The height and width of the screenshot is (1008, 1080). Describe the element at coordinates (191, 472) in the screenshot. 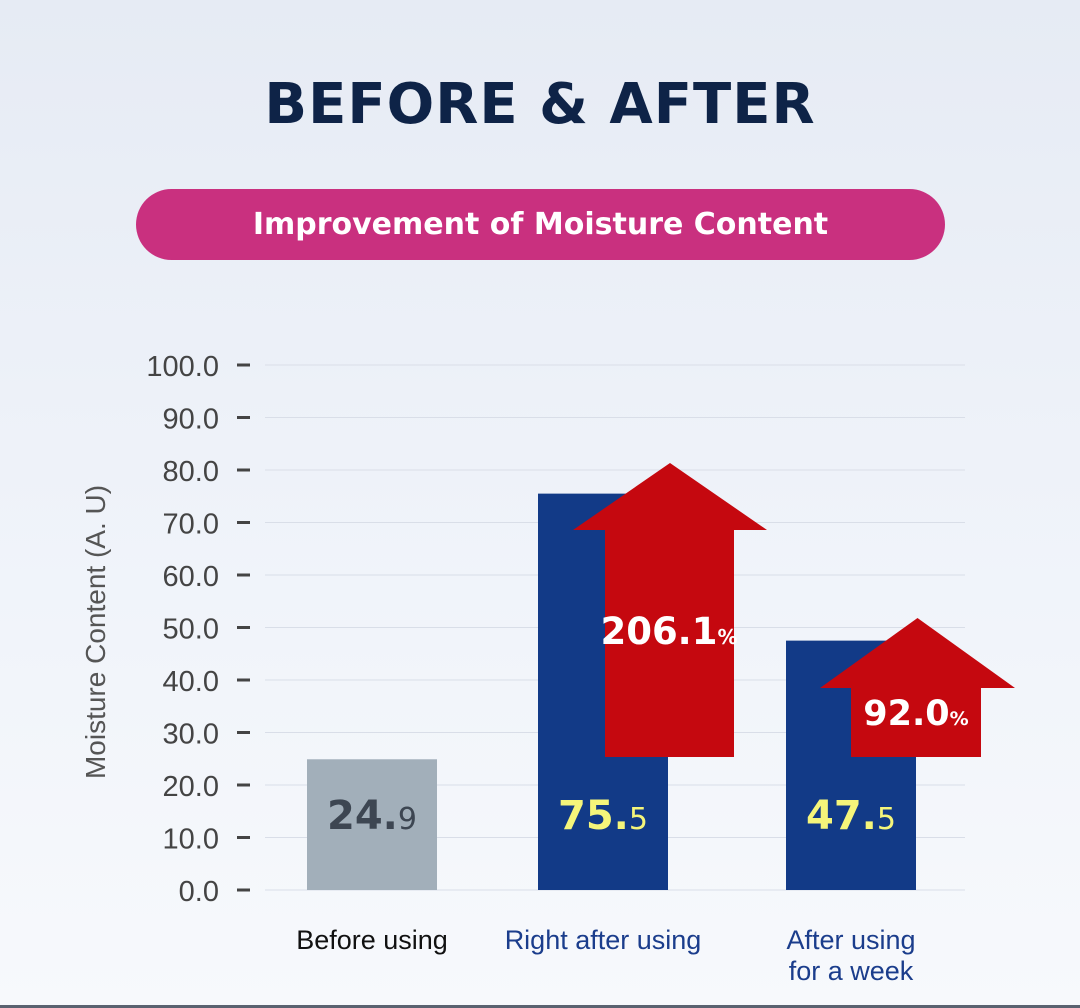

I see `y-tick-label: 80.0` at that location.